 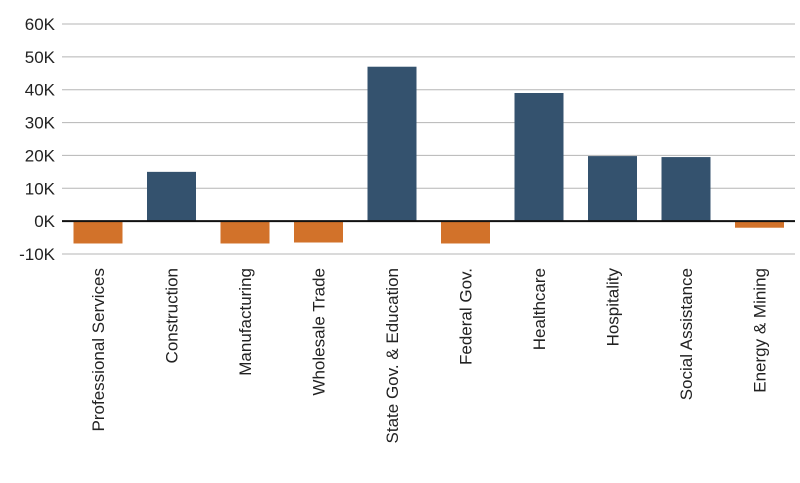 What do you see at coordinates (40, 90) in the screenshot?
I see `y-tick-label: 40K` at bounding box center [40, 90].